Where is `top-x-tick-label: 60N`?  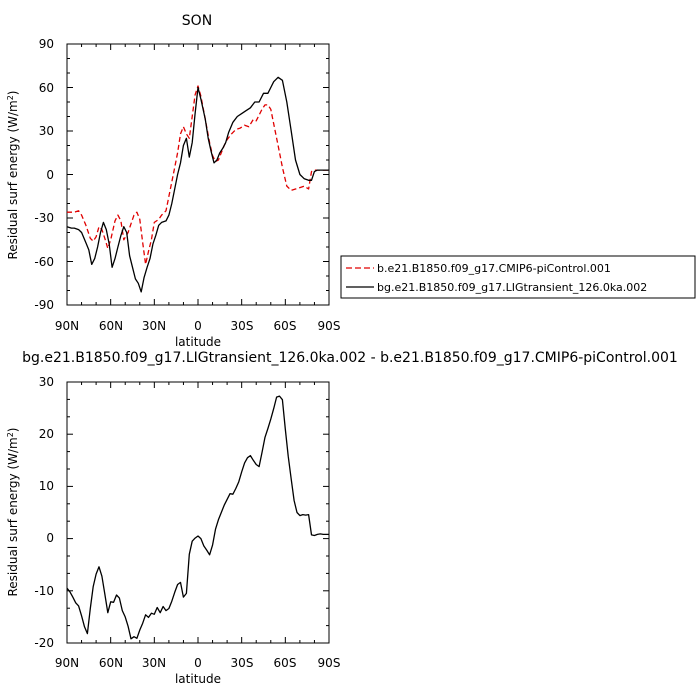
top-x-tick-label: 60N is located at coordinates (111, 326).